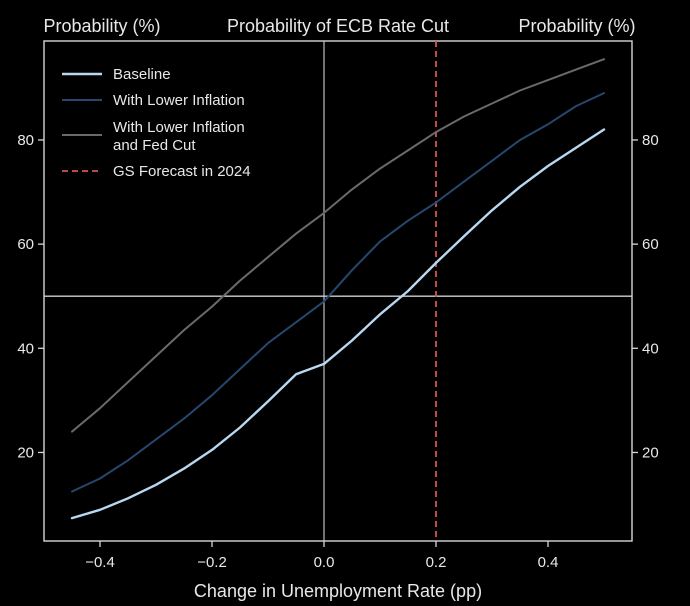  I want to click on legend-label-lower-inflation-fed-cut-line2: and Fed Cut, so click(154, 145).